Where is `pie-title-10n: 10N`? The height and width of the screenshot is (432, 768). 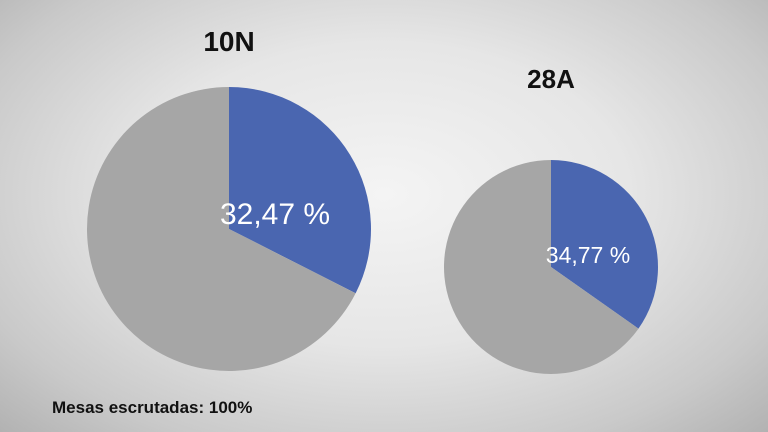 pie-title-10n: 10N is located at coordinates (229, 41).